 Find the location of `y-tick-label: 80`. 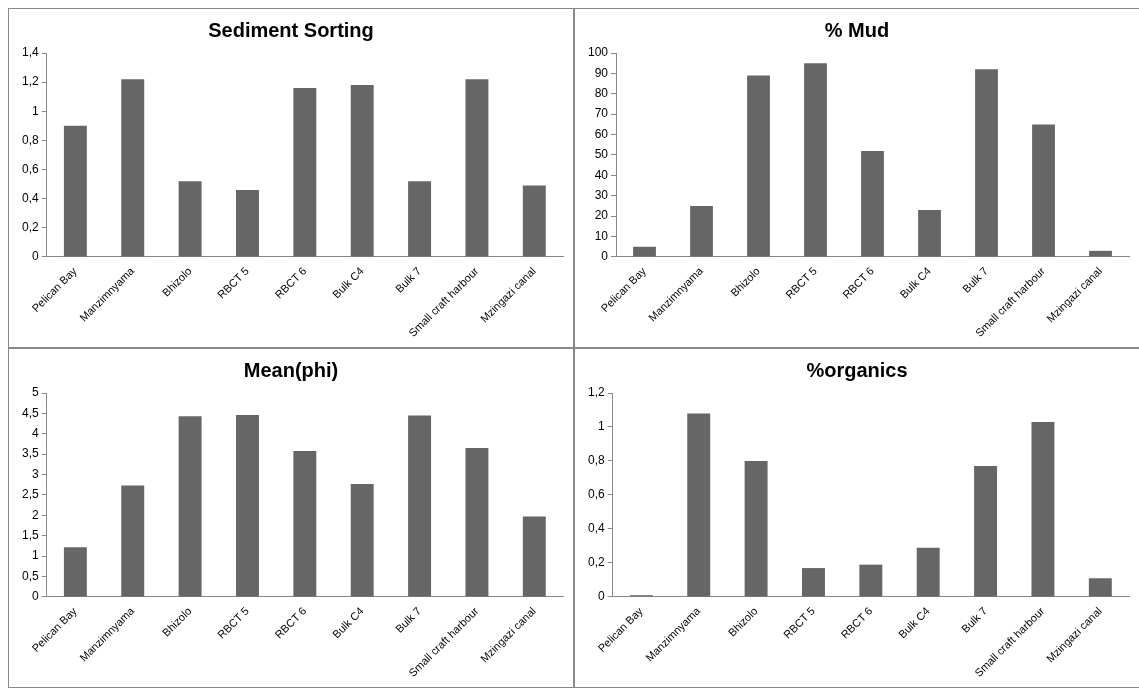

y-tick-label: 80 is located at coordinates (601, 93).